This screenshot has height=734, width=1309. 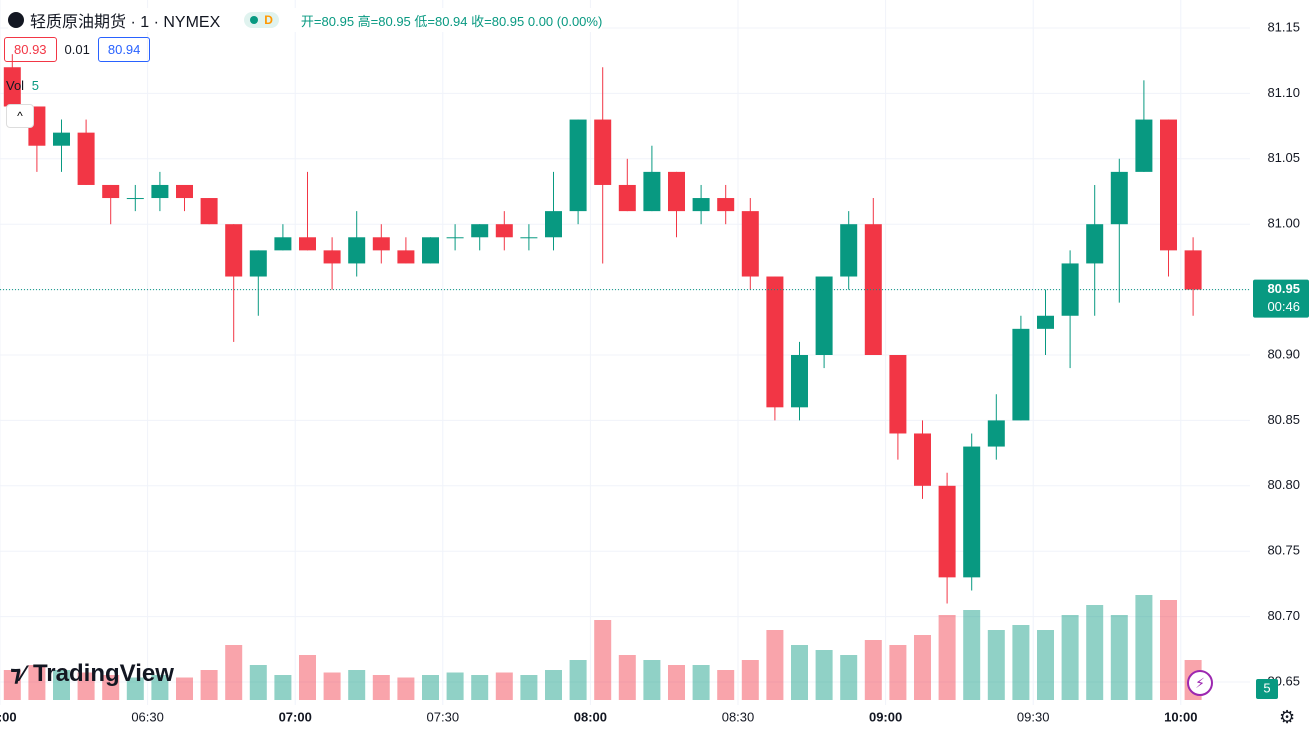 I want to click on spread: 0.01, so click(x=77, y=49).